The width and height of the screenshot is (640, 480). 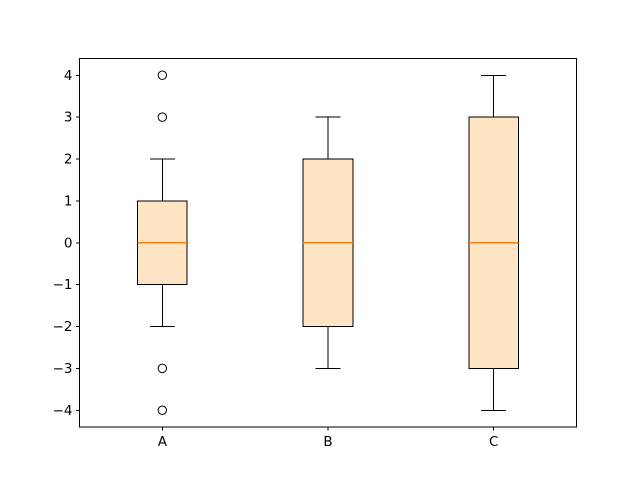 What do you see at coordinates (63, 369) in the screenshot?
I see `y-tick-label: −3` at bounding box center [63, 369].